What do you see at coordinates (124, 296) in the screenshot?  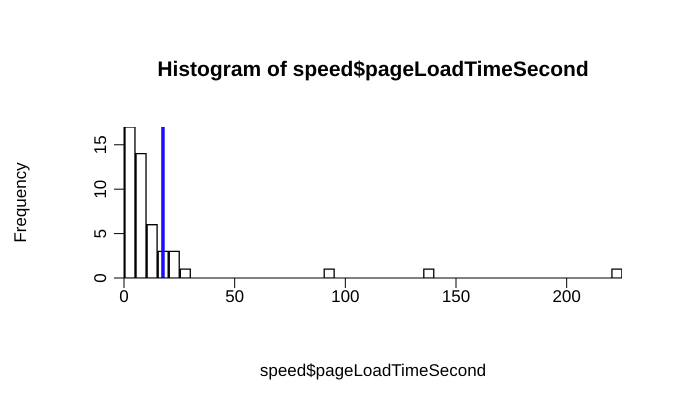 I see `x-tick-label: 0` at bounding box center [124, 296].